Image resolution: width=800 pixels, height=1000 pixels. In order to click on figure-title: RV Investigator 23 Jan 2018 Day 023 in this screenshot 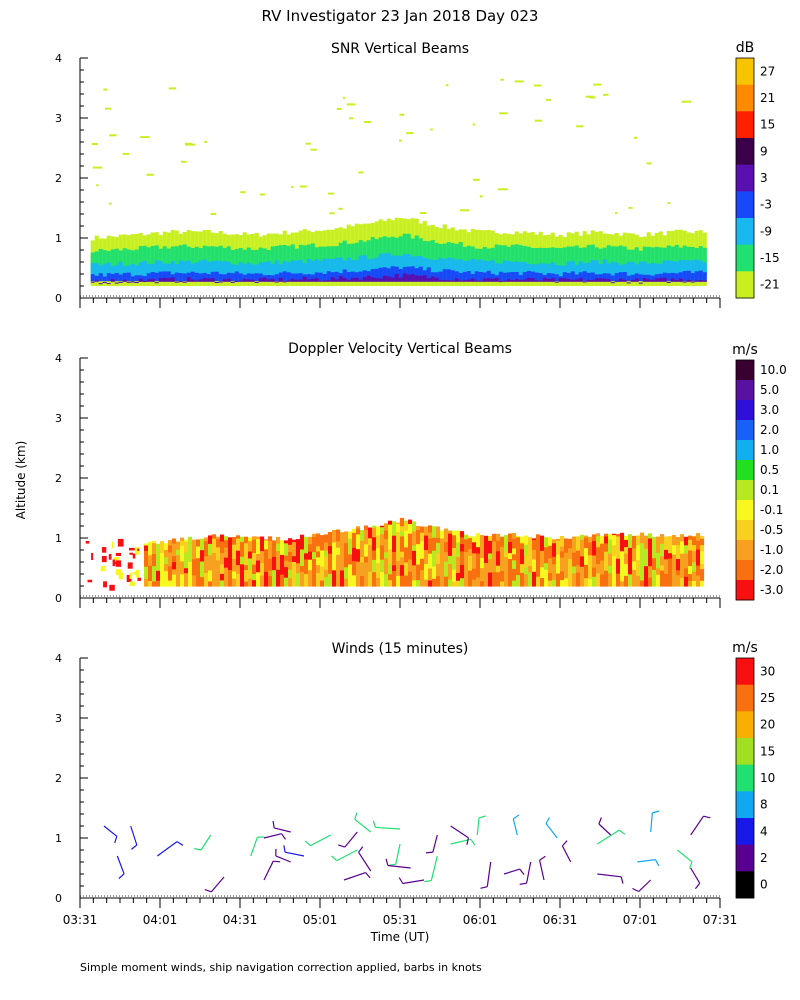, I will do `click(400, 16)`.